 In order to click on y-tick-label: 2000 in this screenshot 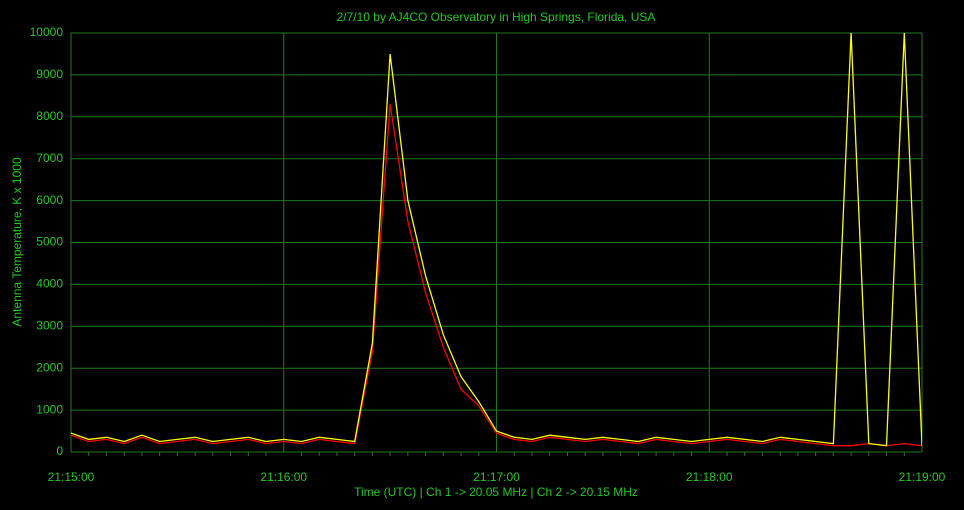, I will do `click(49, 367)`.